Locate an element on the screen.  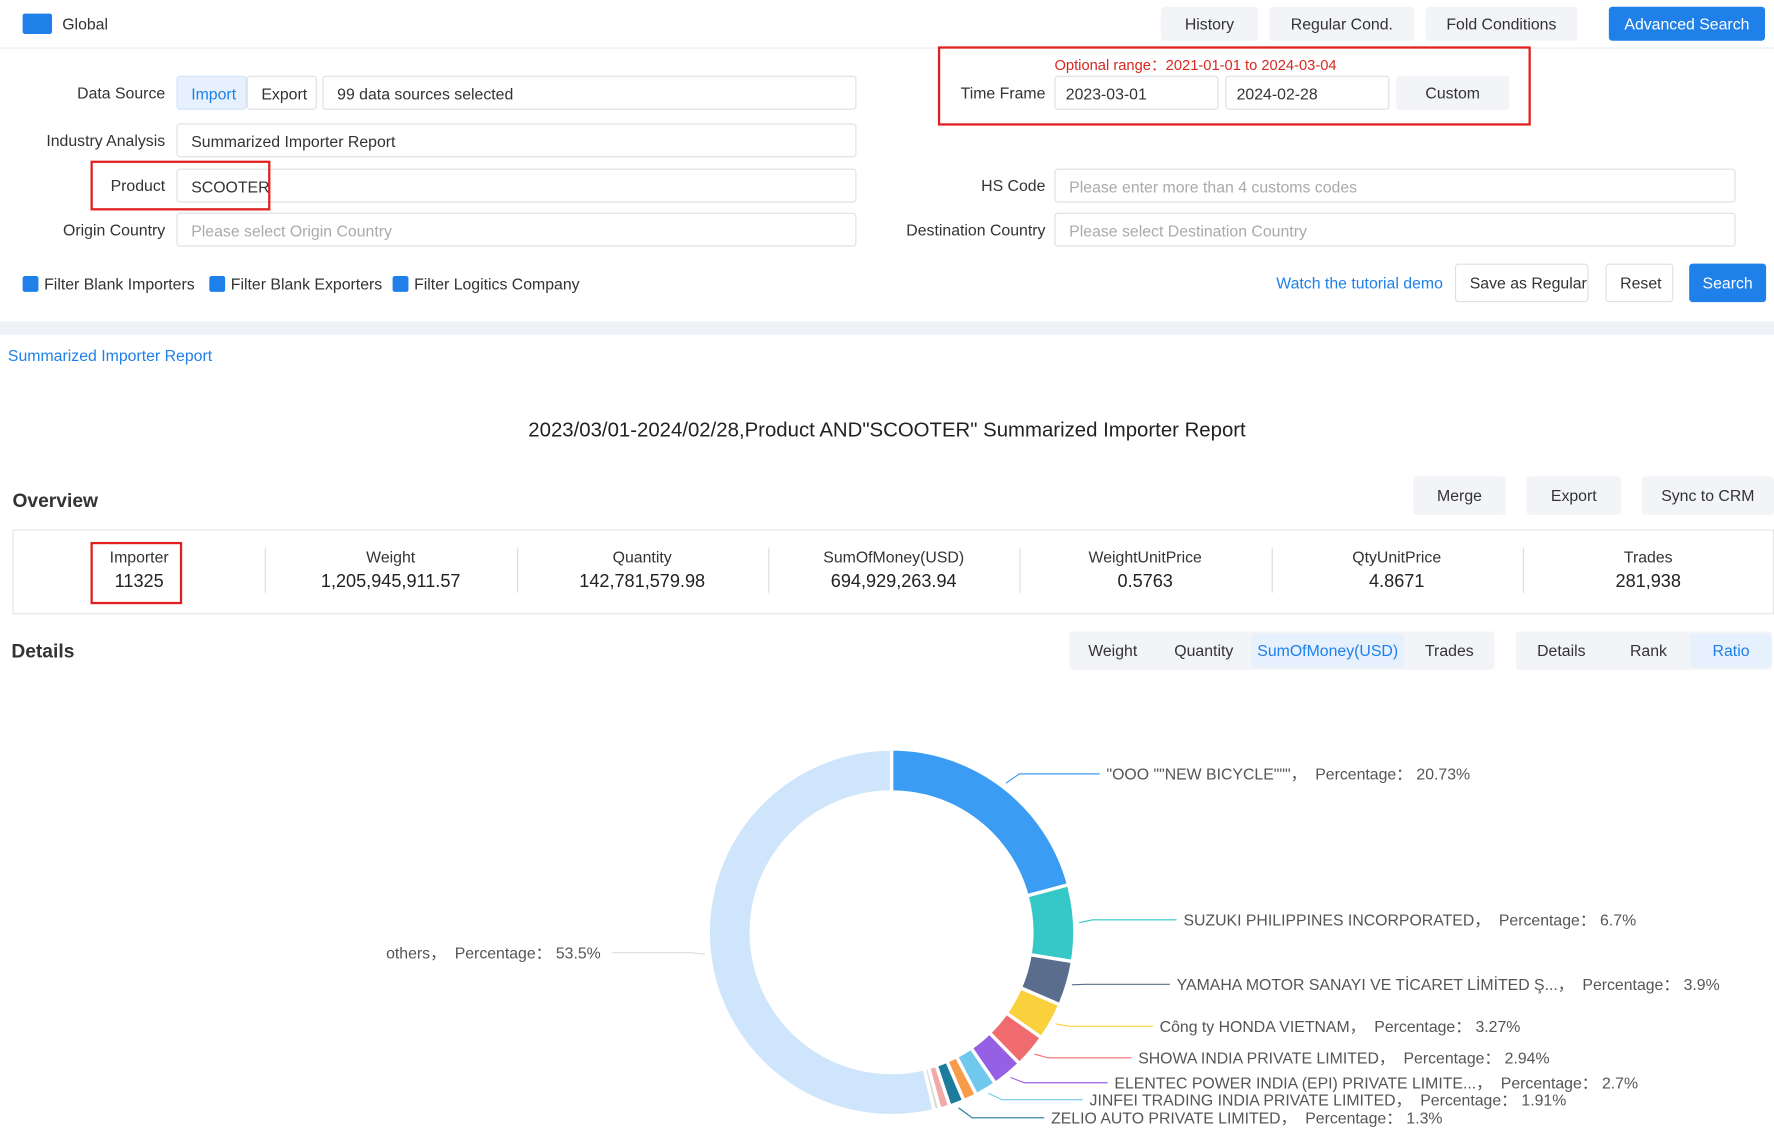
stat-value: 1,205,945,911.57 is located at coordinates (390, 582).